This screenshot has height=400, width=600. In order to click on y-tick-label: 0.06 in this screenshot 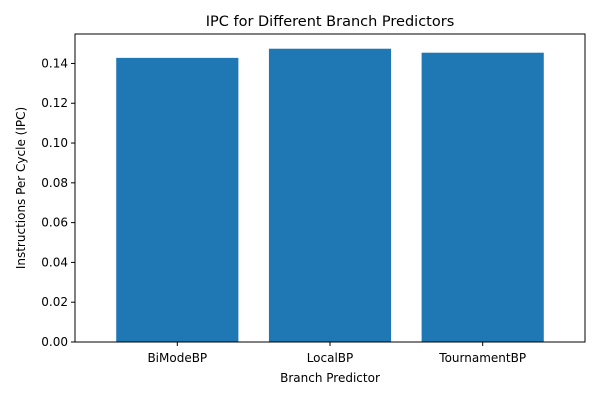, I will do `click(54, 223)`.